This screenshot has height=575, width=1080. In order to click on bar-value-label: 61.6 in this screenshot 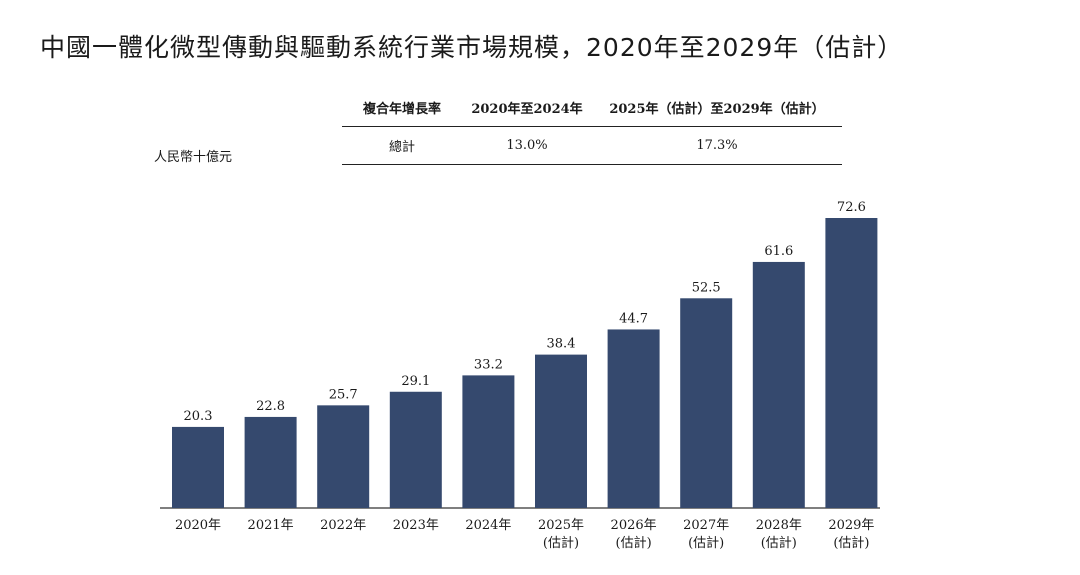, I will do `click(778, 251)`.